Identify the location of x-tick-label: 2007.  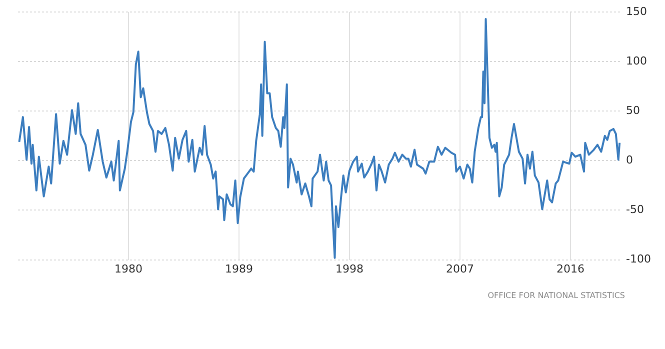
(460, 269).